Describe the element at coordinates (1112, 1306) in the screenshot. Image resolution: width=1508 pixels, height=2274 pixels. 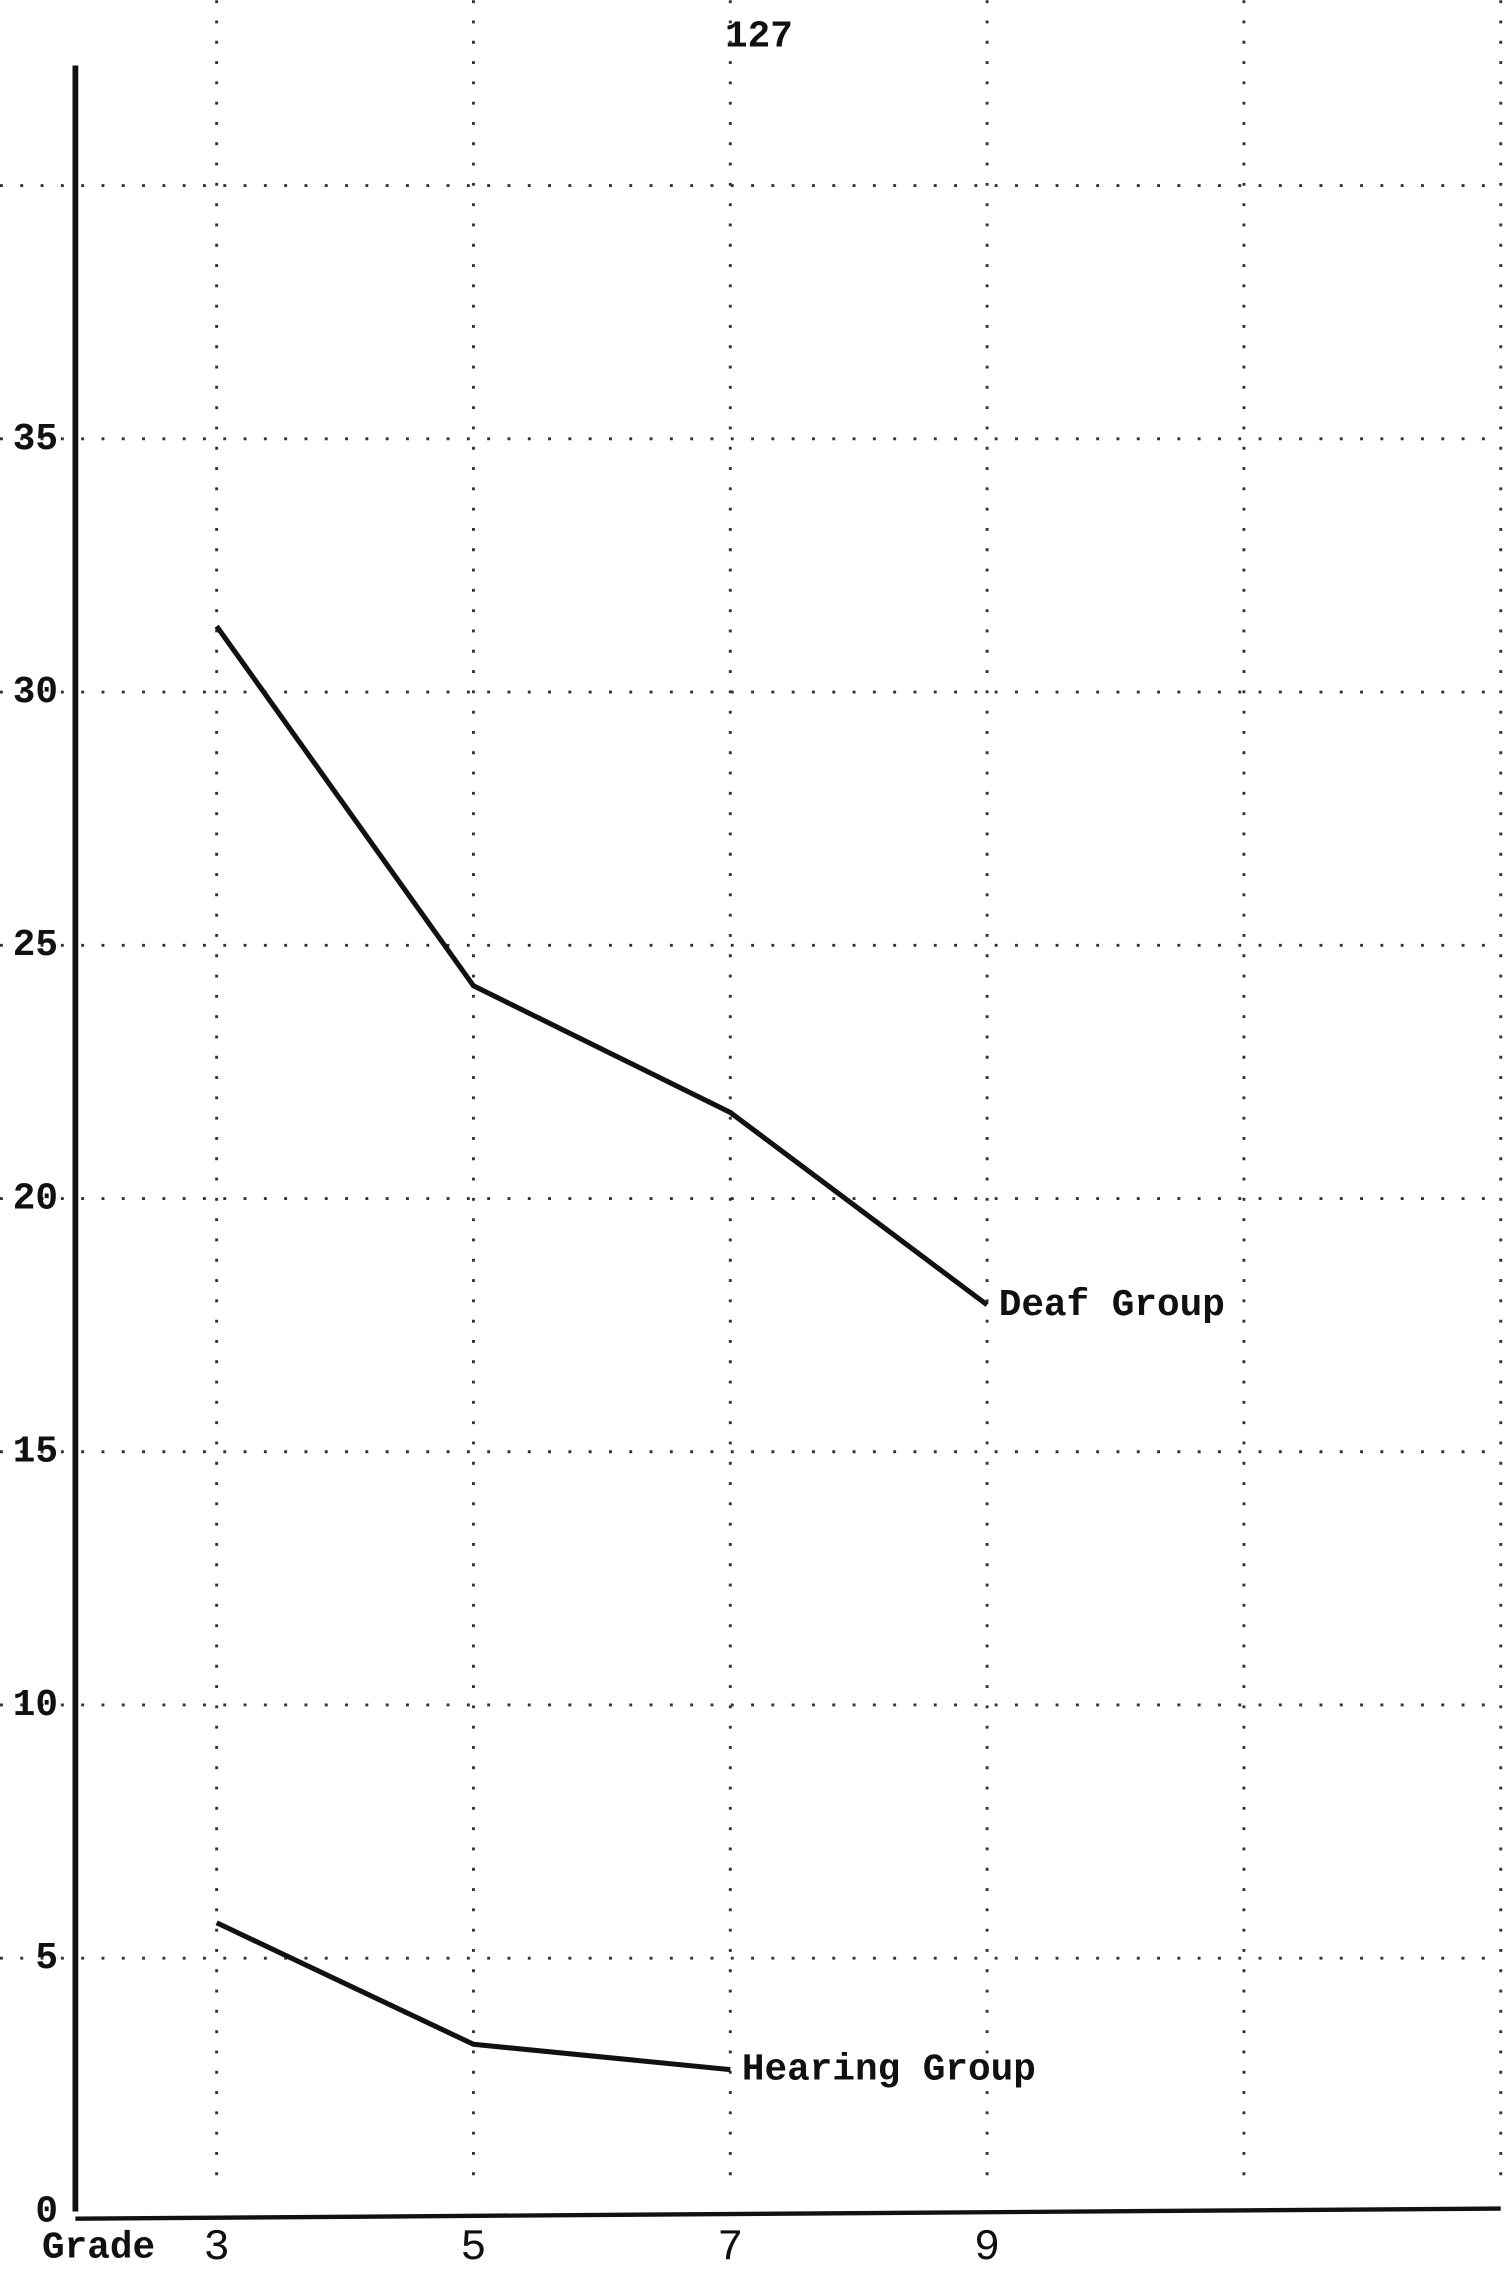
I see `series-label: Deaf Group` at that location.